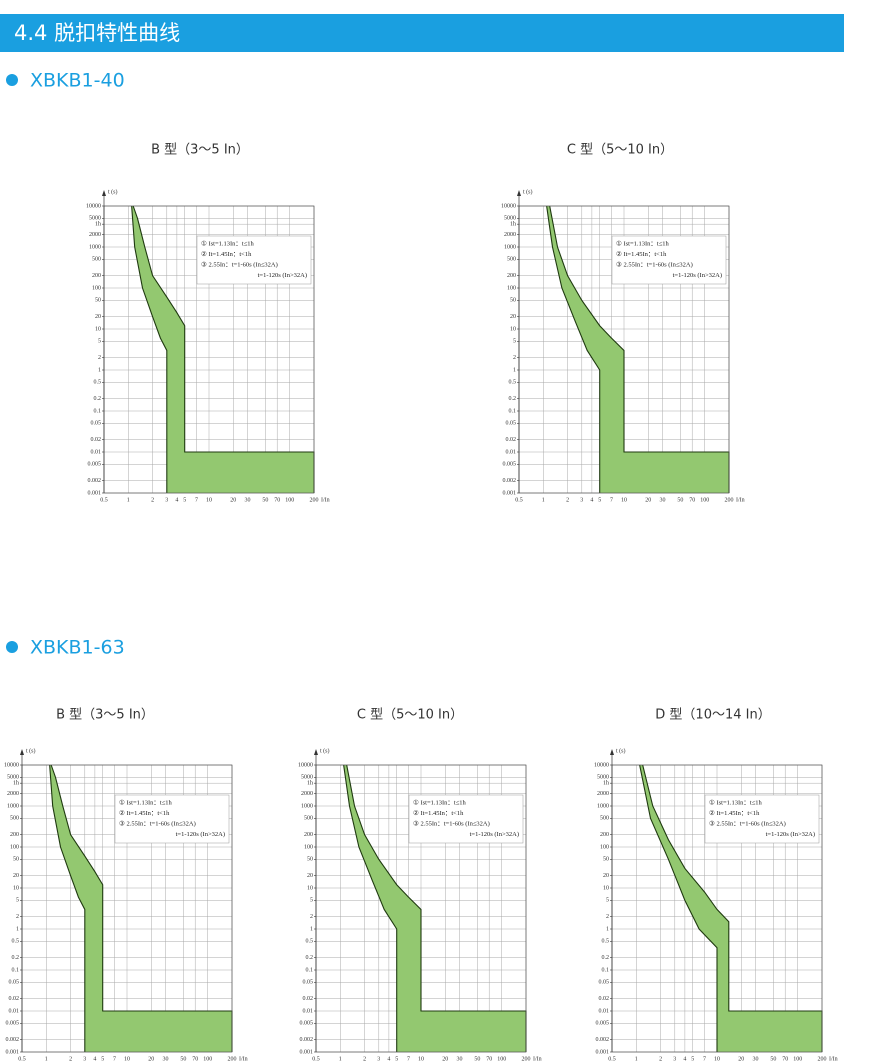 This screenshot has width=882, height=1062. Describe the element at coordinates (624, 500) in the screenshot. I see `x-tick-label: 10` at that location.